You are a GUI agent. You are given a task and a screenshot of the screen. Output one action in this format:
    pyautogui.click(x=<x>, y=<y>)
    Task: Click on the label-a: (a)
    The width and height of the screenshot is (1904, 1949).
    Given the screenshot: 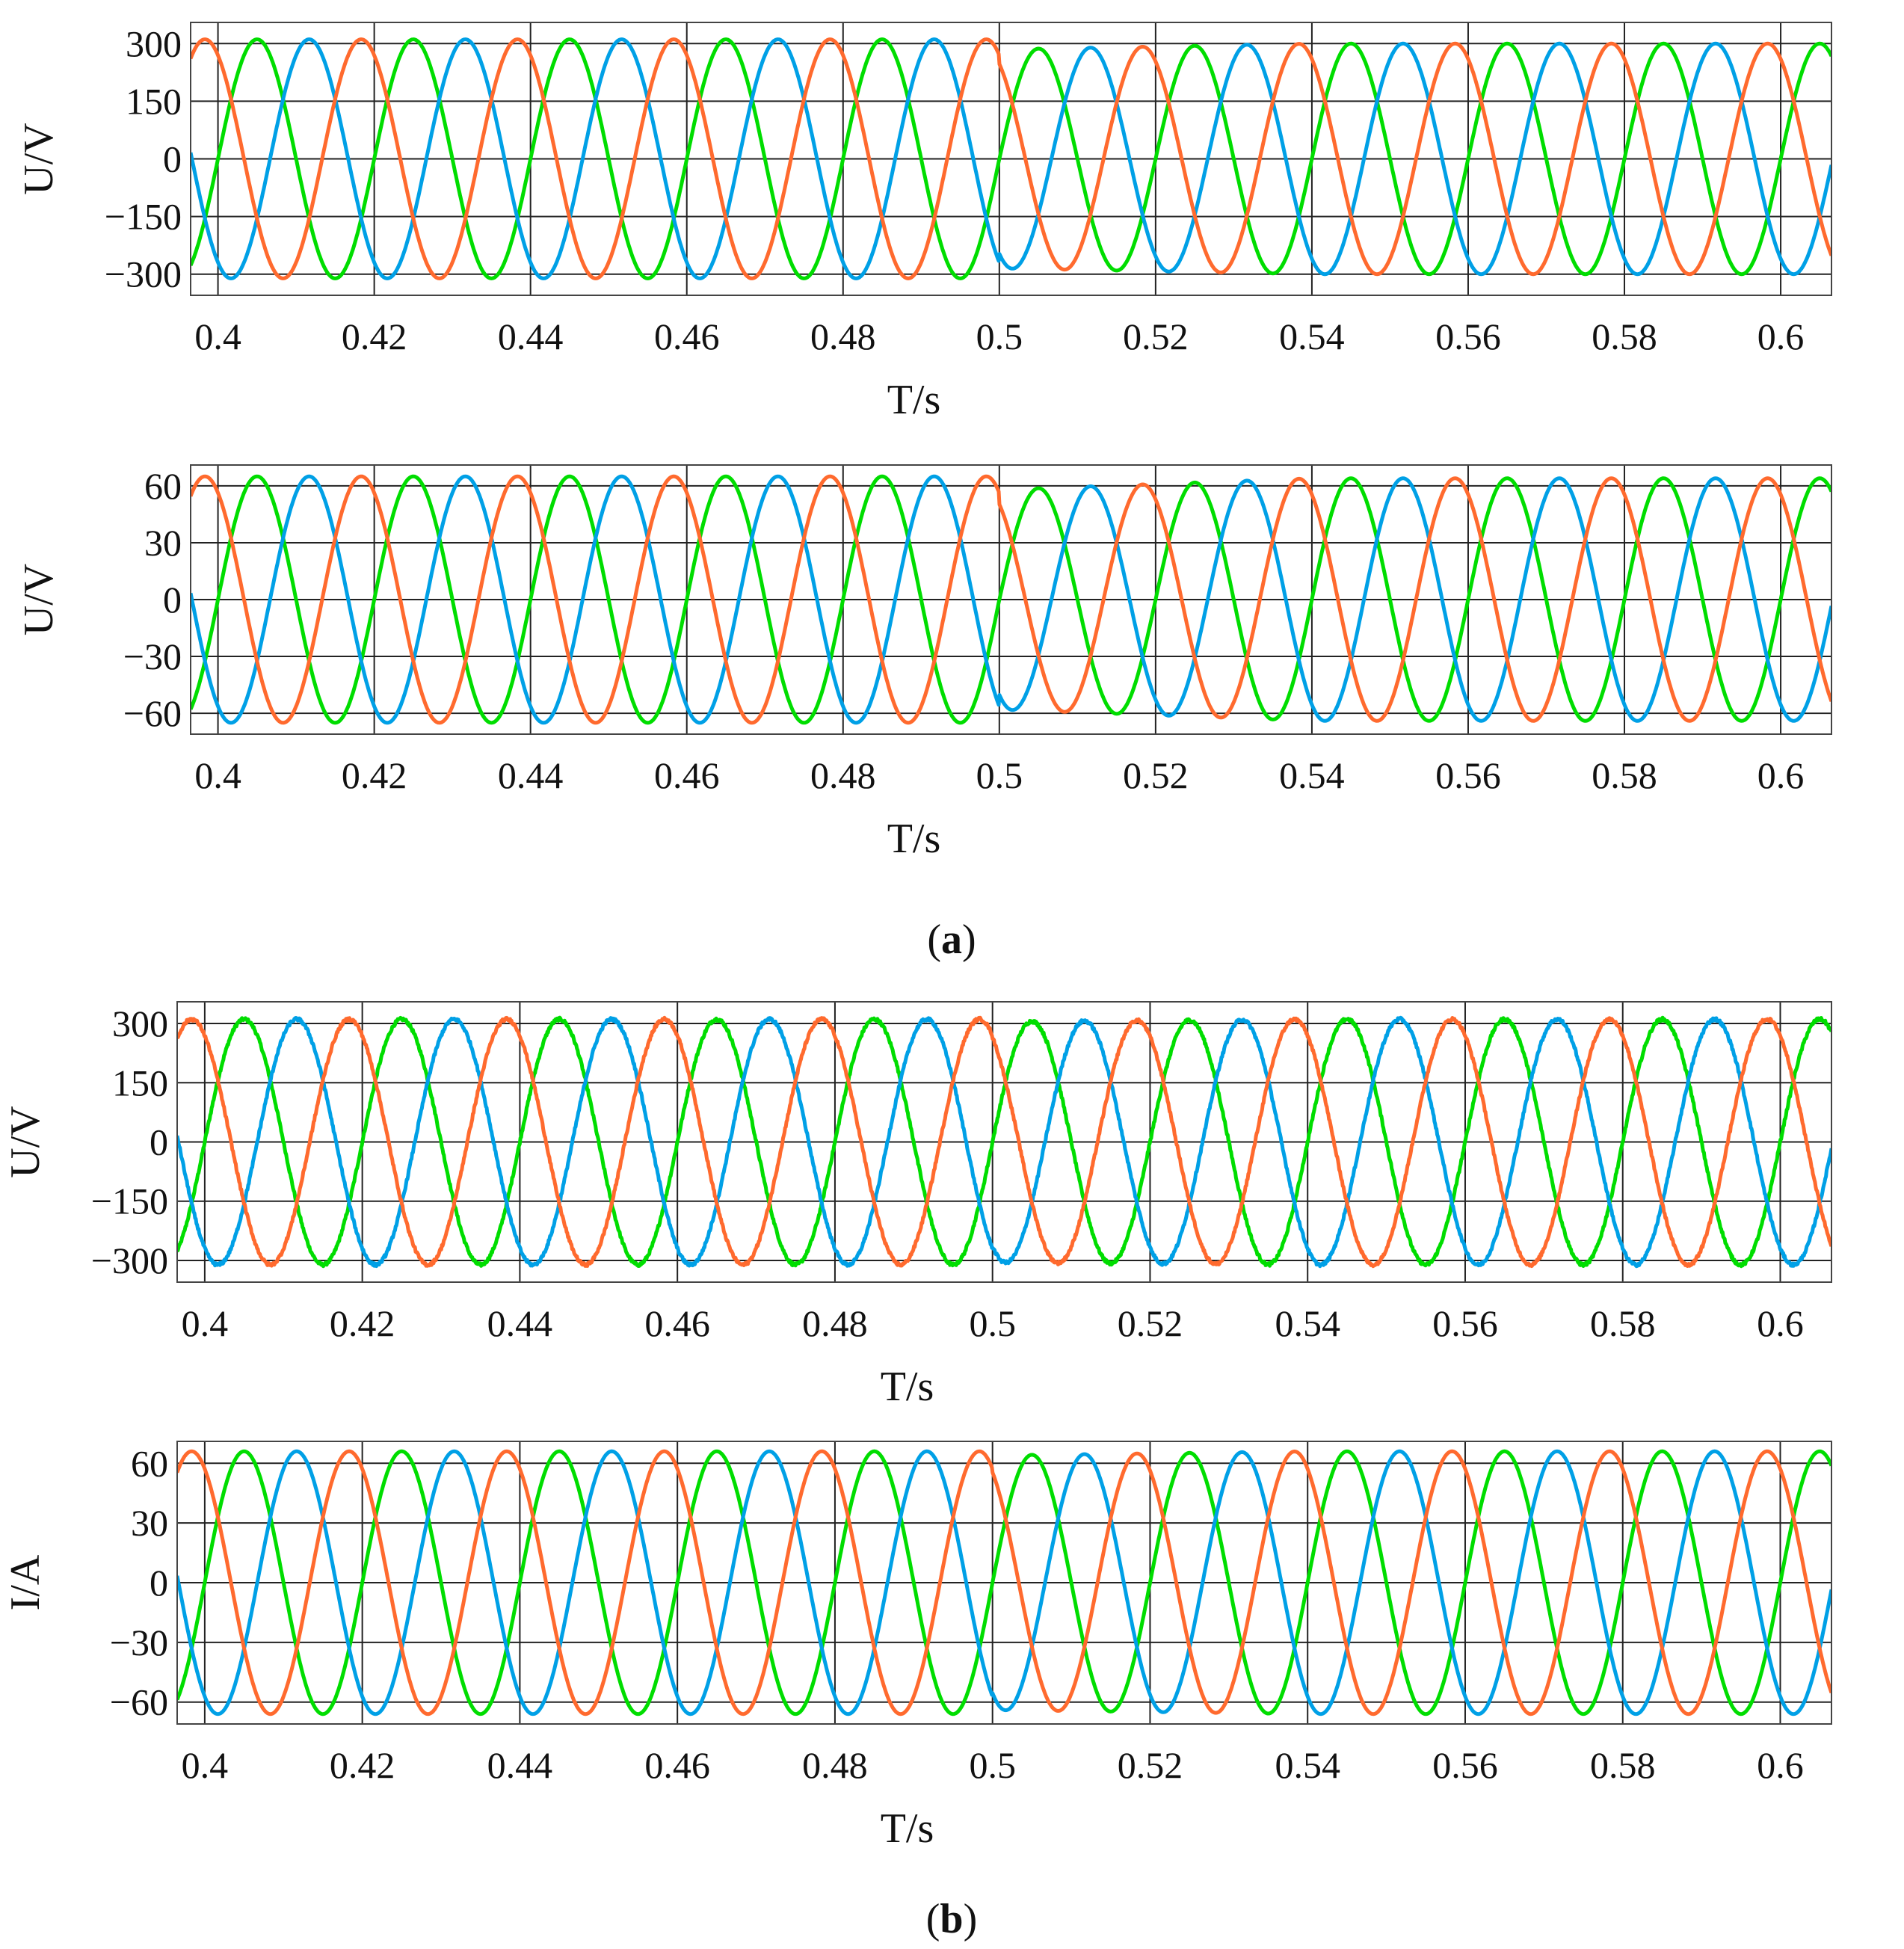 What is the action you would take?
    pyautogui.click(x=951, y=940)
    